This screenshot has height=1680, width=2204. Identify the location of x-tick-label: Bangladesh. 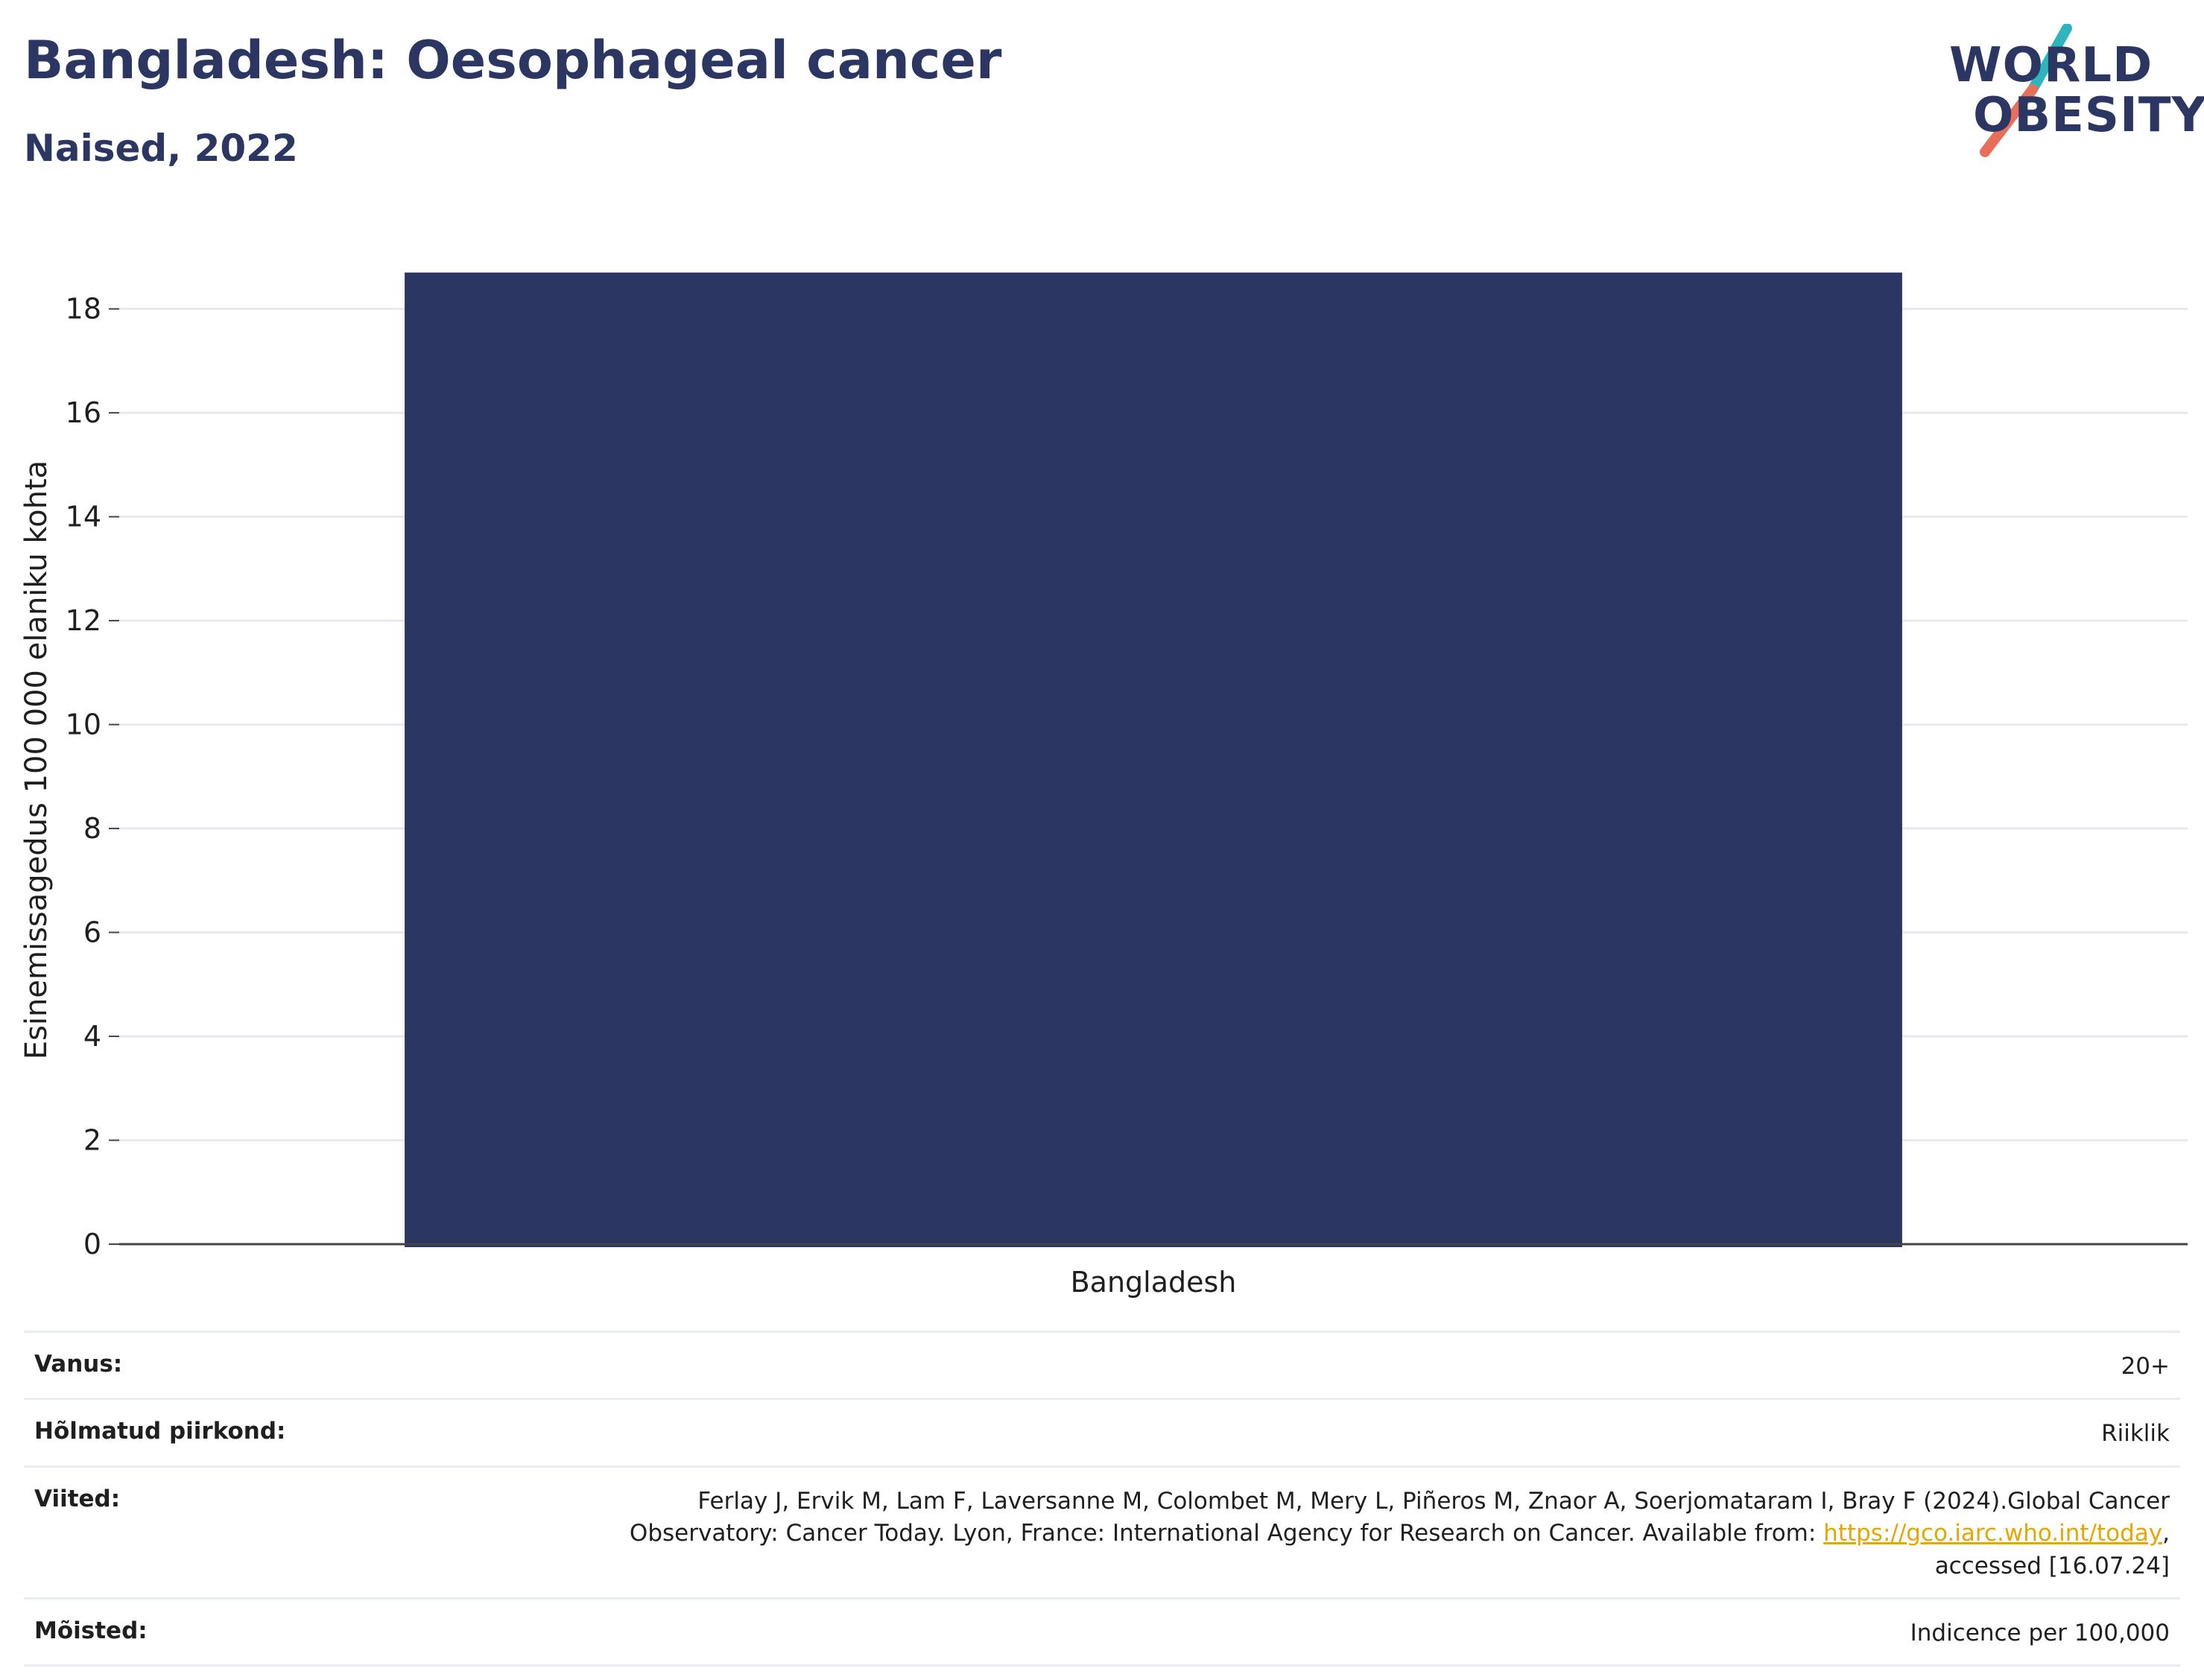
(1154, 1282).